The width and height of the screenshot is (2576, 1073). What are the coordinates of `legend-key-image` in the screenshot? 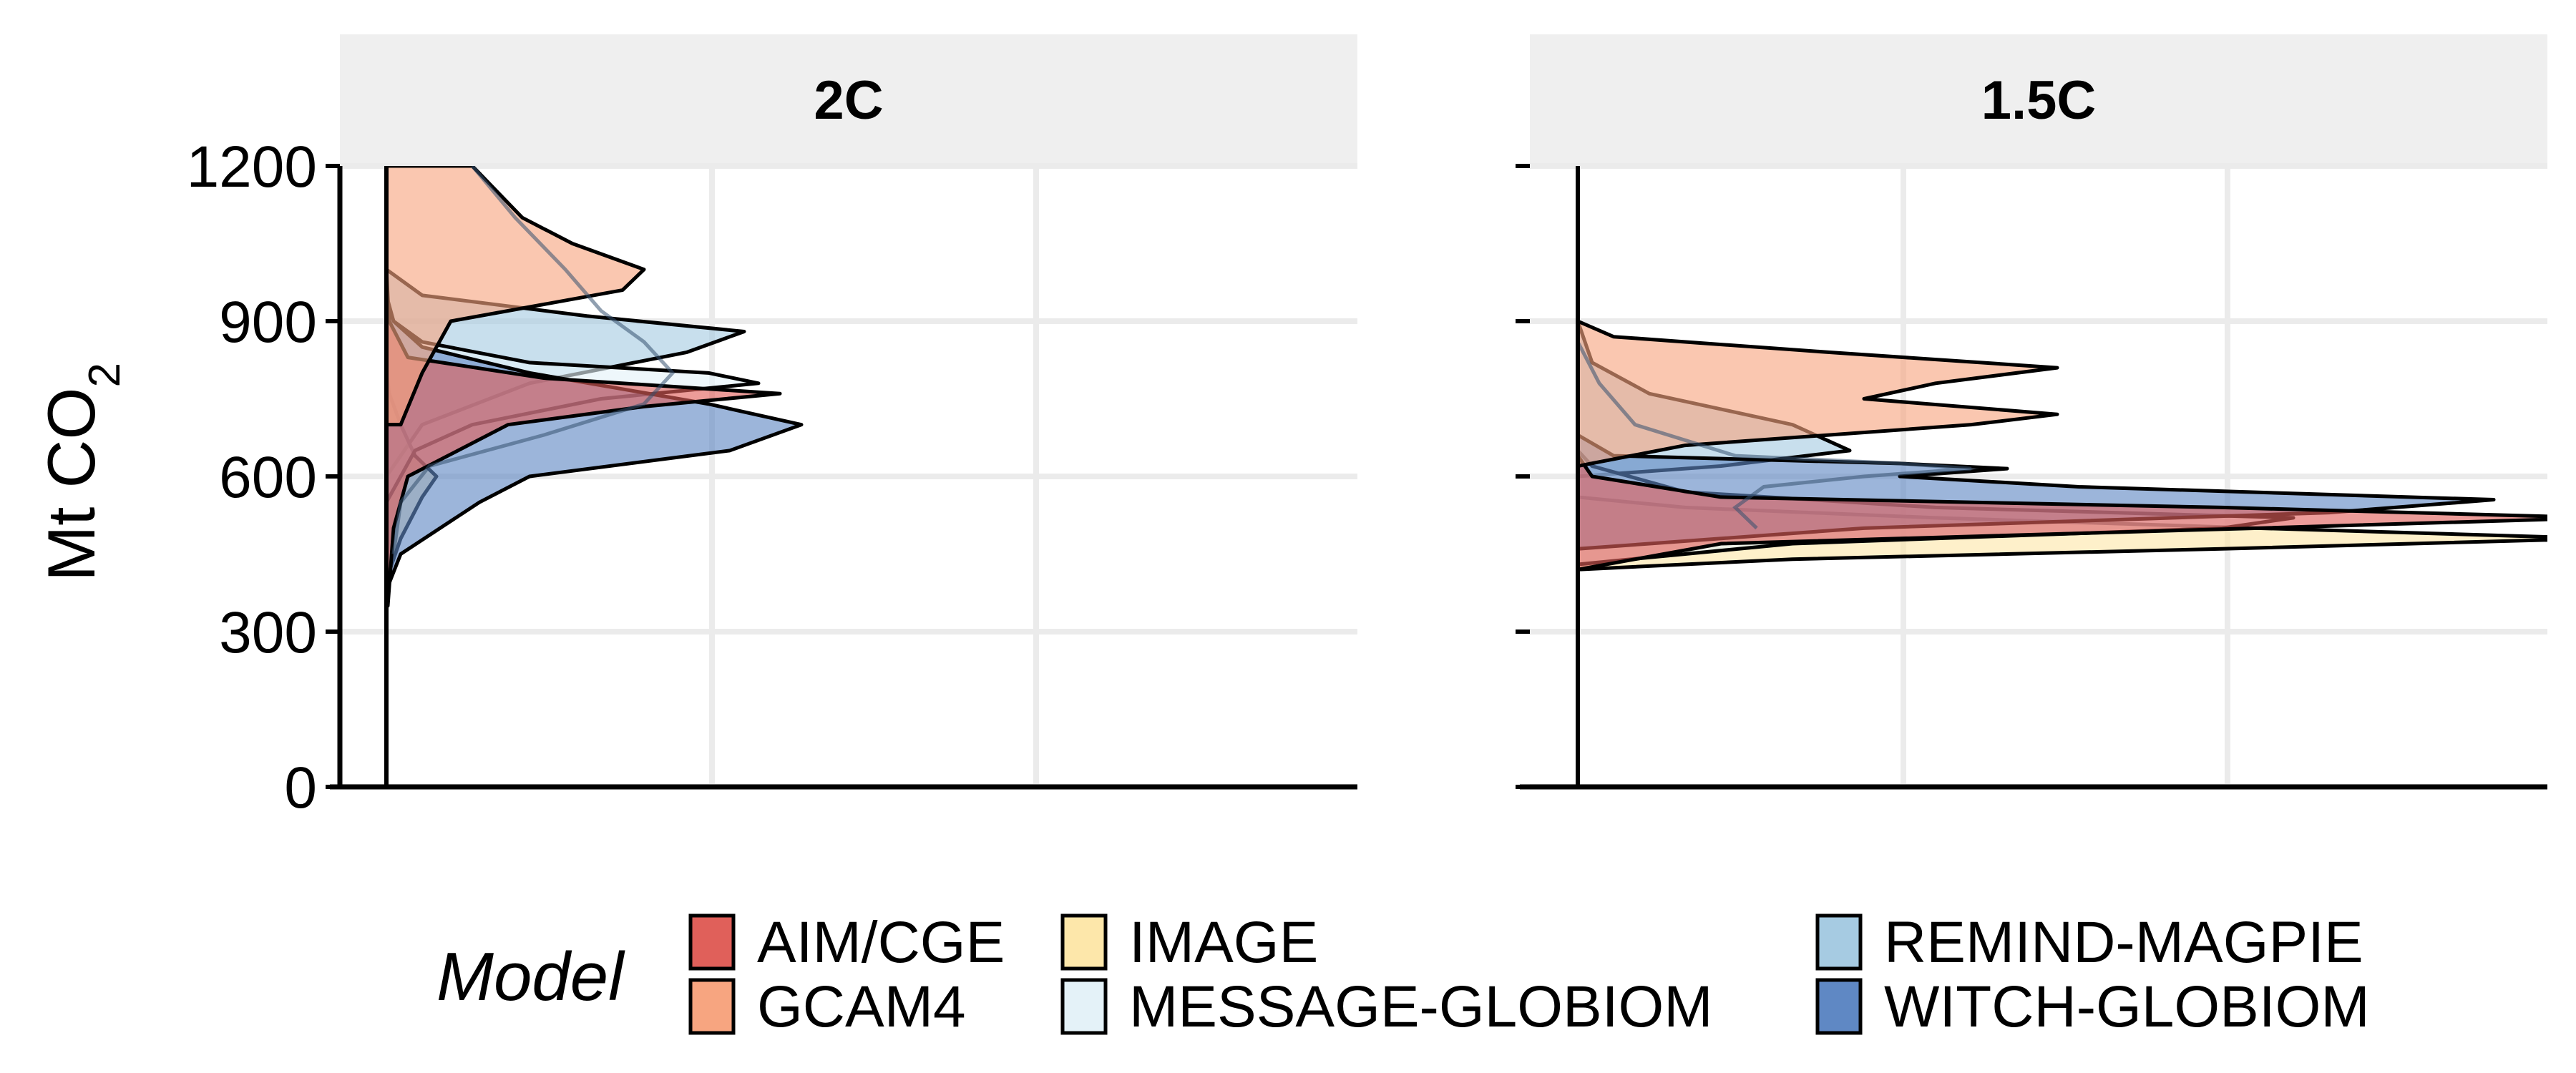 It's located at (1084, 942).